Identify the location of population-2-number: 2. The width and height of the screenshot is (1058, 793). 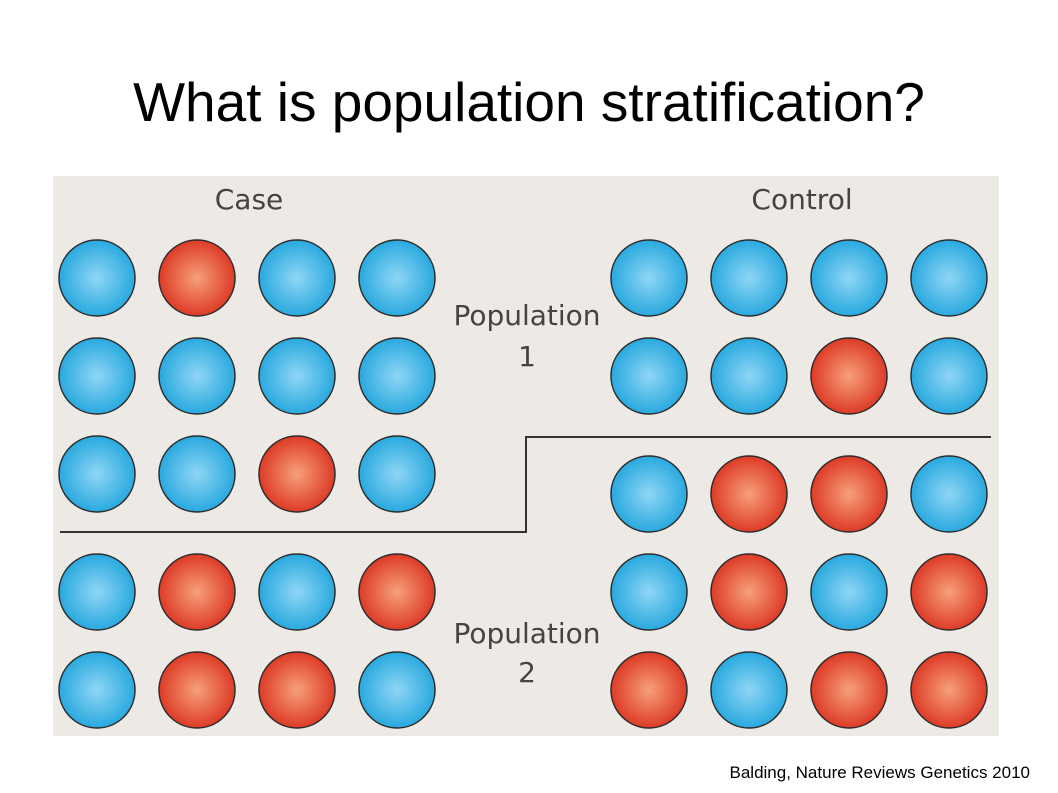
(527, 672).